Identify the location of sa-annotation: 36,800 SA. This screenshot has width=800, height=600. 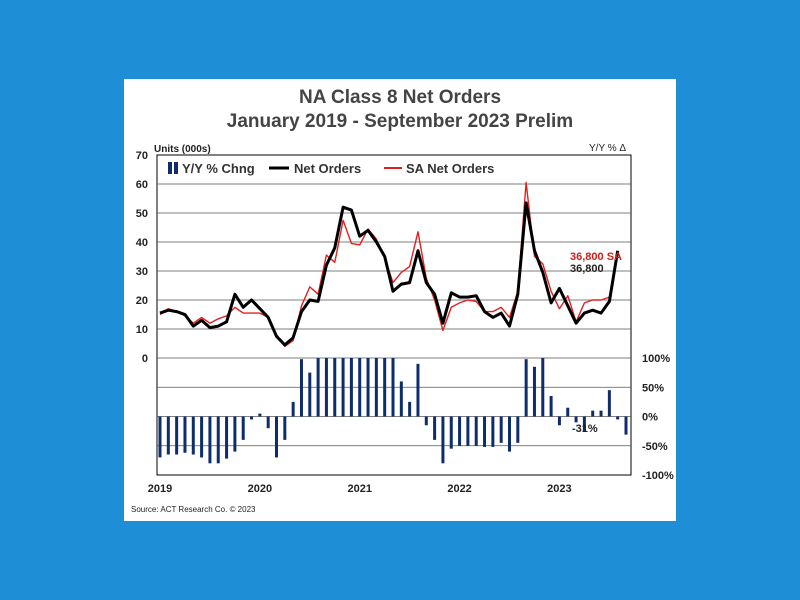
(596, 257).